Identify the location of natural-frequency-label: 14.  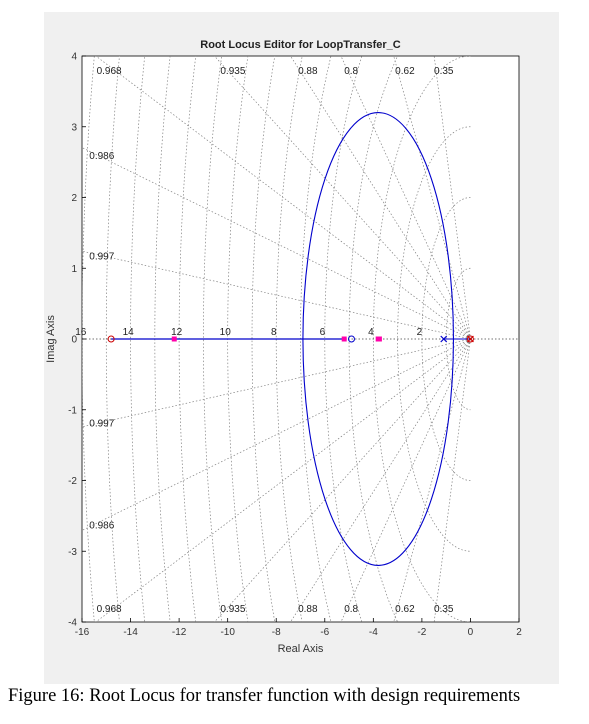
(129, 332).